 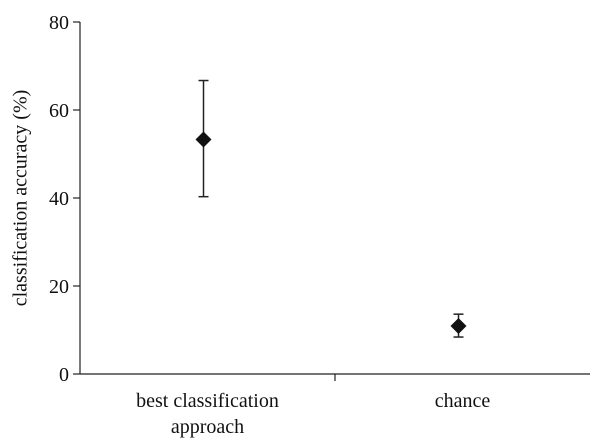 What do you see at coordinates (59, 199) in the screenshot?
I see `y-tick-label: 40` at bounding box center [59, 199].